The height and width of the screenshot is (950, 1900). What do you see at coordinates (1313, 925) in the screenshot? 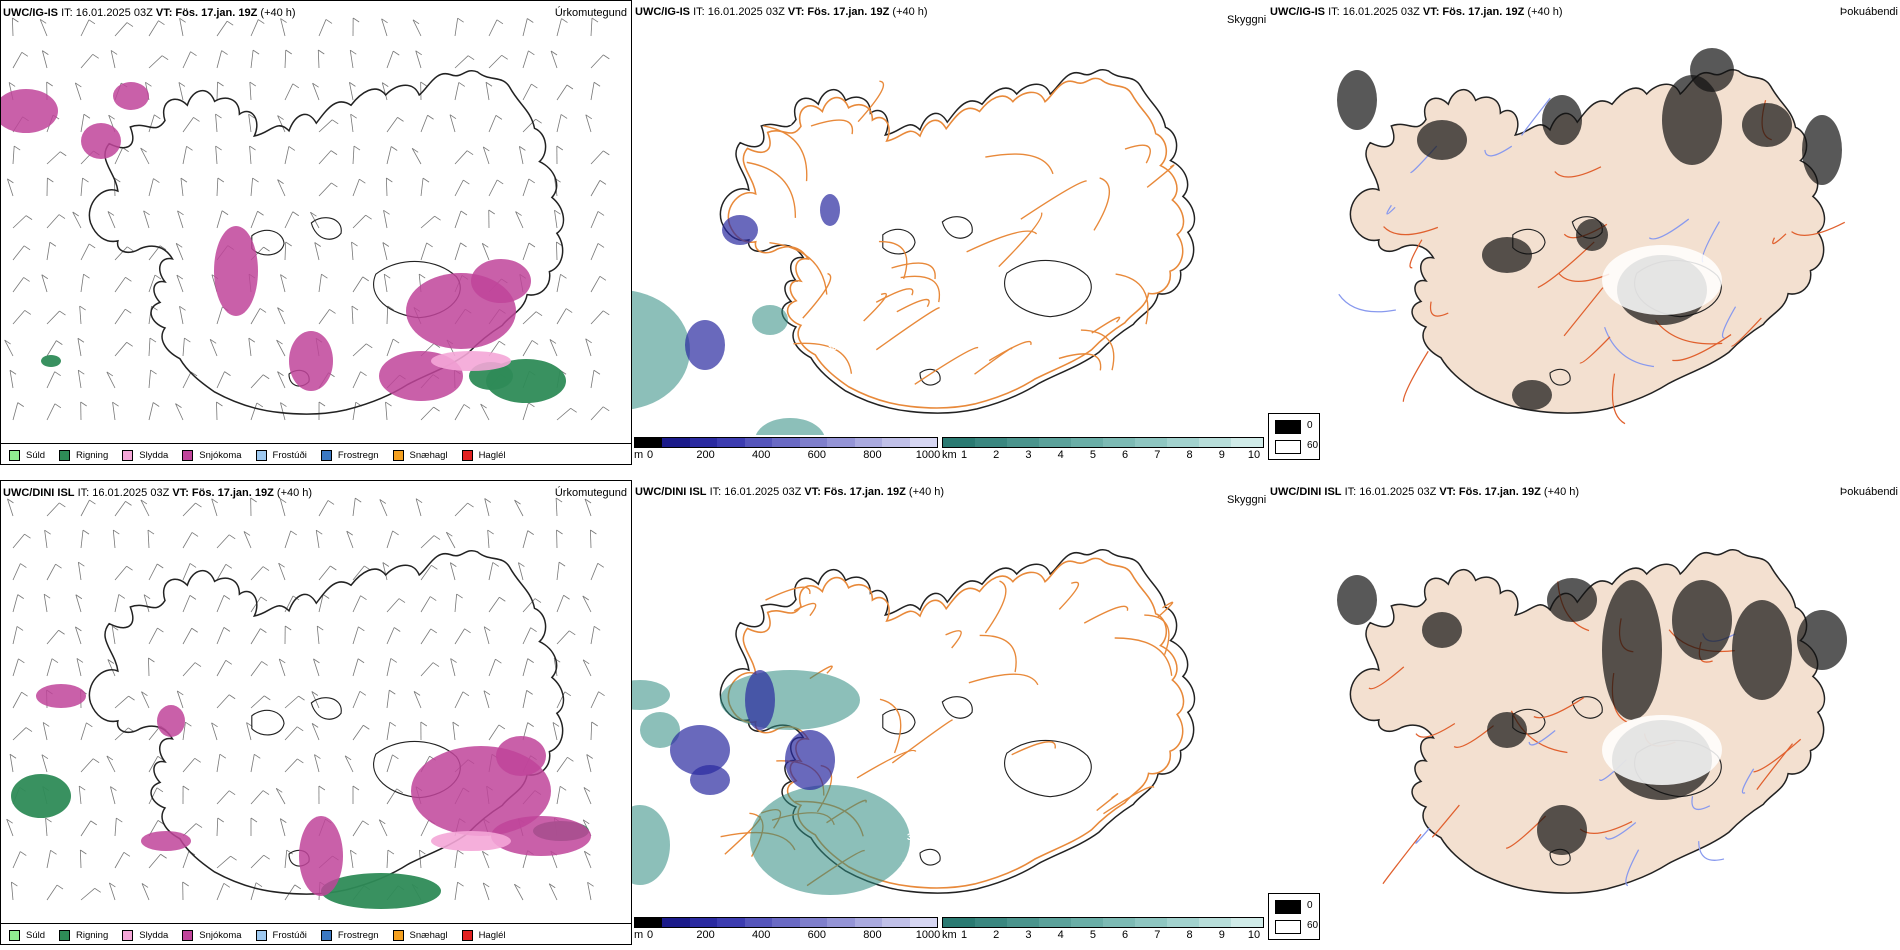
I see `fog-legend-label: 60` at bounding box center [1313, 925].